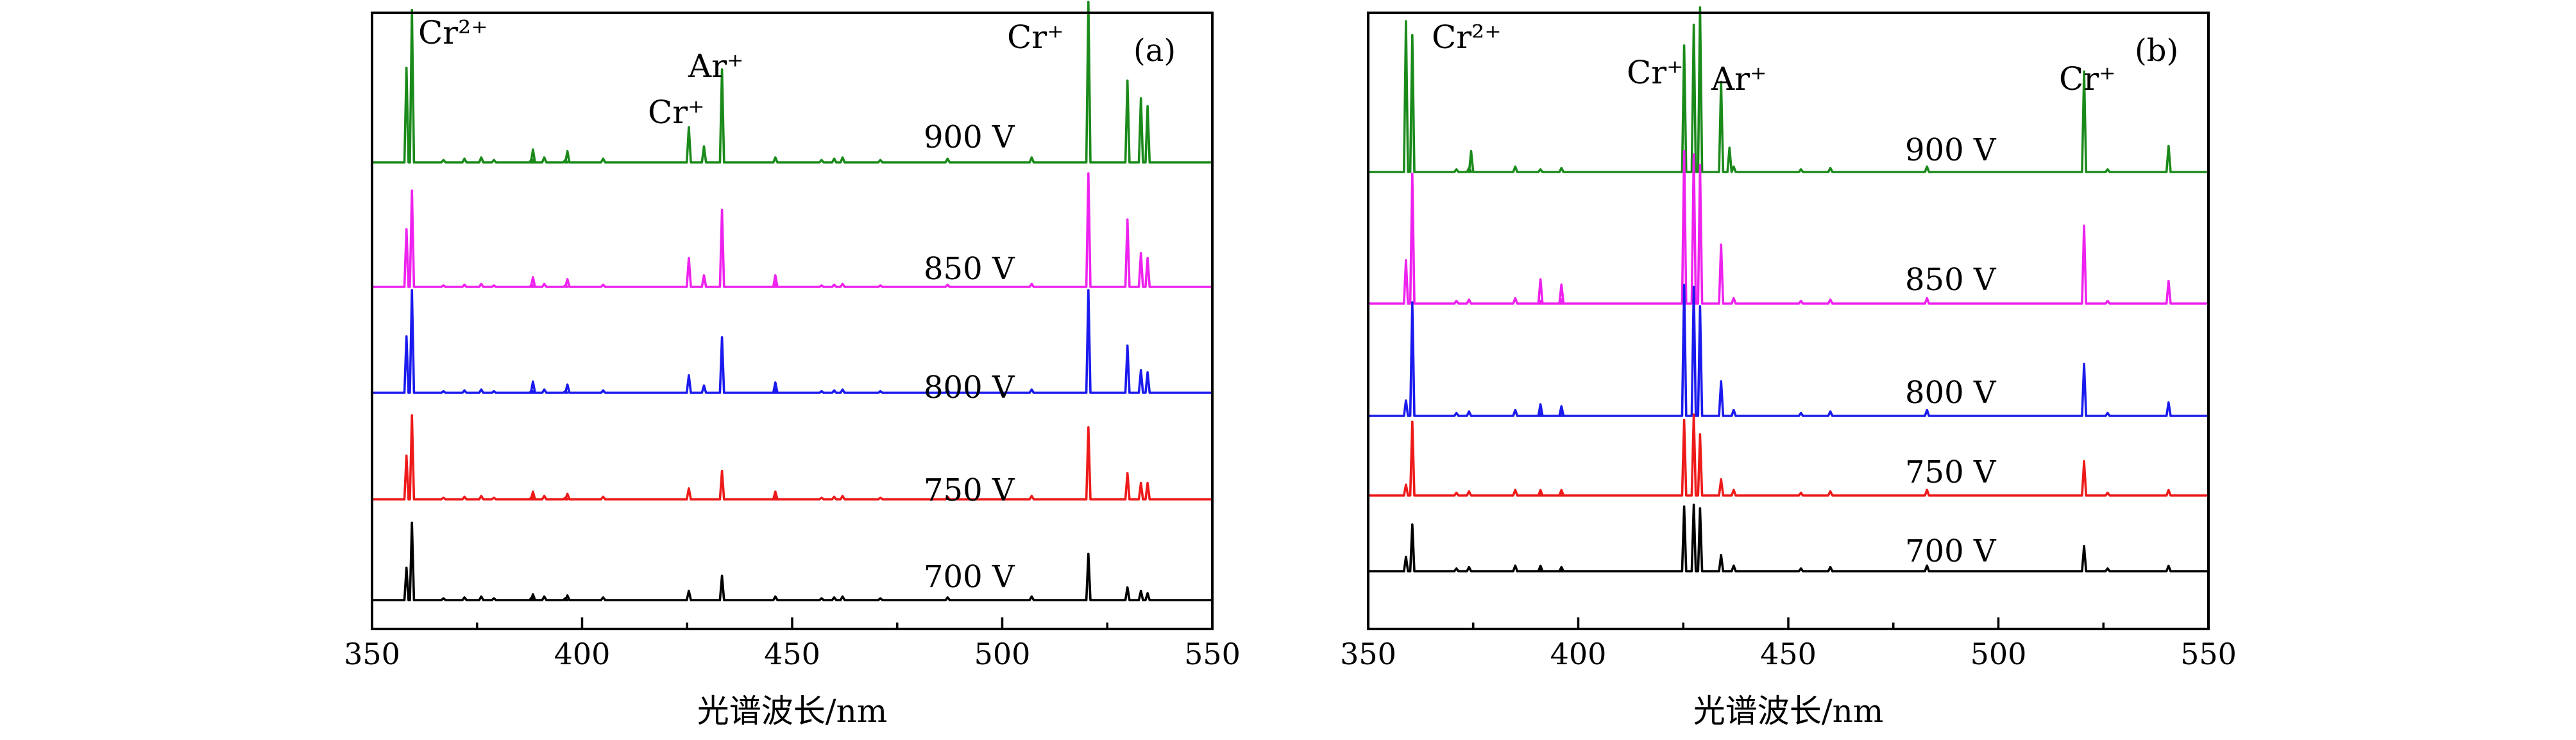 The image size is (2576, 740). I want to click on panel-a-series-label-850v: 850 V, so click(969, 269).